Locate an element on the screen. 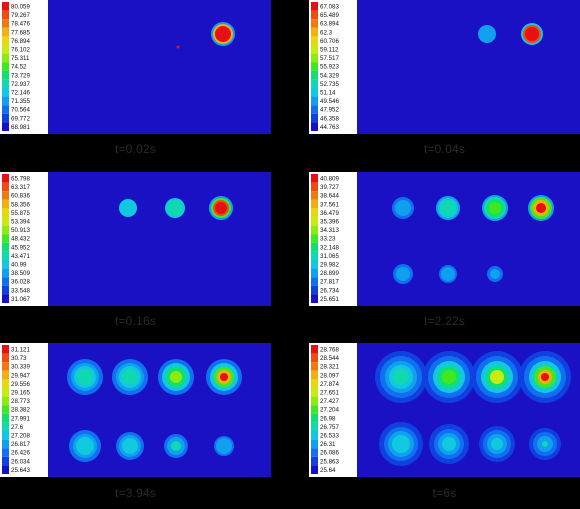 This screenshot has height=509, width=580. colorbar-tick-label: 27.6 is located at coordinates (17, 427).